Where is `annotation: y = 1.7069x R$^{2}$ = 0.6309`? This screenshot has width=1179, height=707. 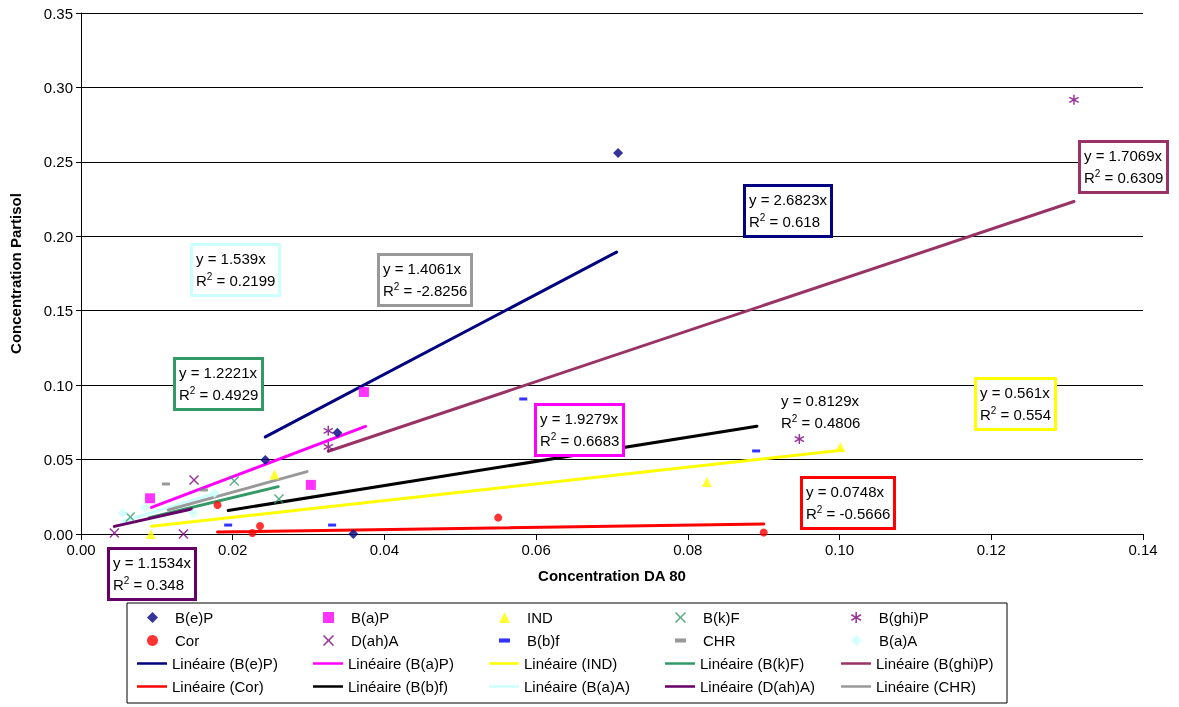 annotation: y = 1.7069x R$^{2}$ = 0.6309 is located at coordinates (1124, 167).